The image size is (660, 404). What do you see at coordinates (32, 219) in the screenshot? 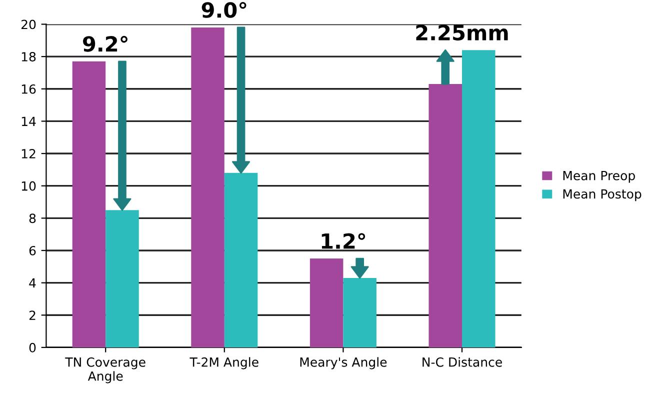
I see `y-tick-label: 8` at bounding box center [32, 219].